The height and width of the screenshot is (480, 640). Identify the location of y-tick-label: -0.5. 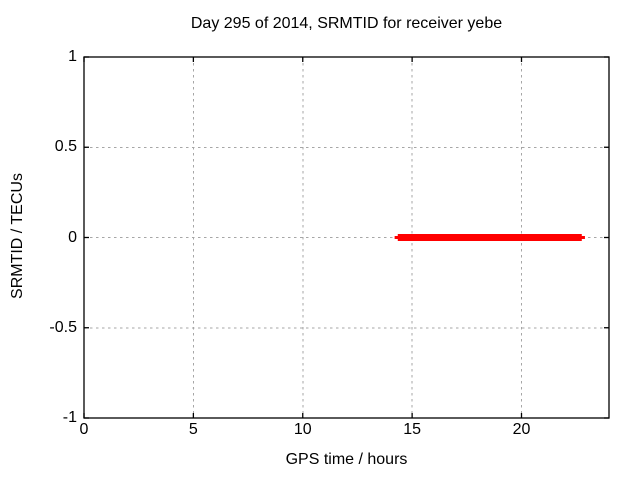
(63, 327).